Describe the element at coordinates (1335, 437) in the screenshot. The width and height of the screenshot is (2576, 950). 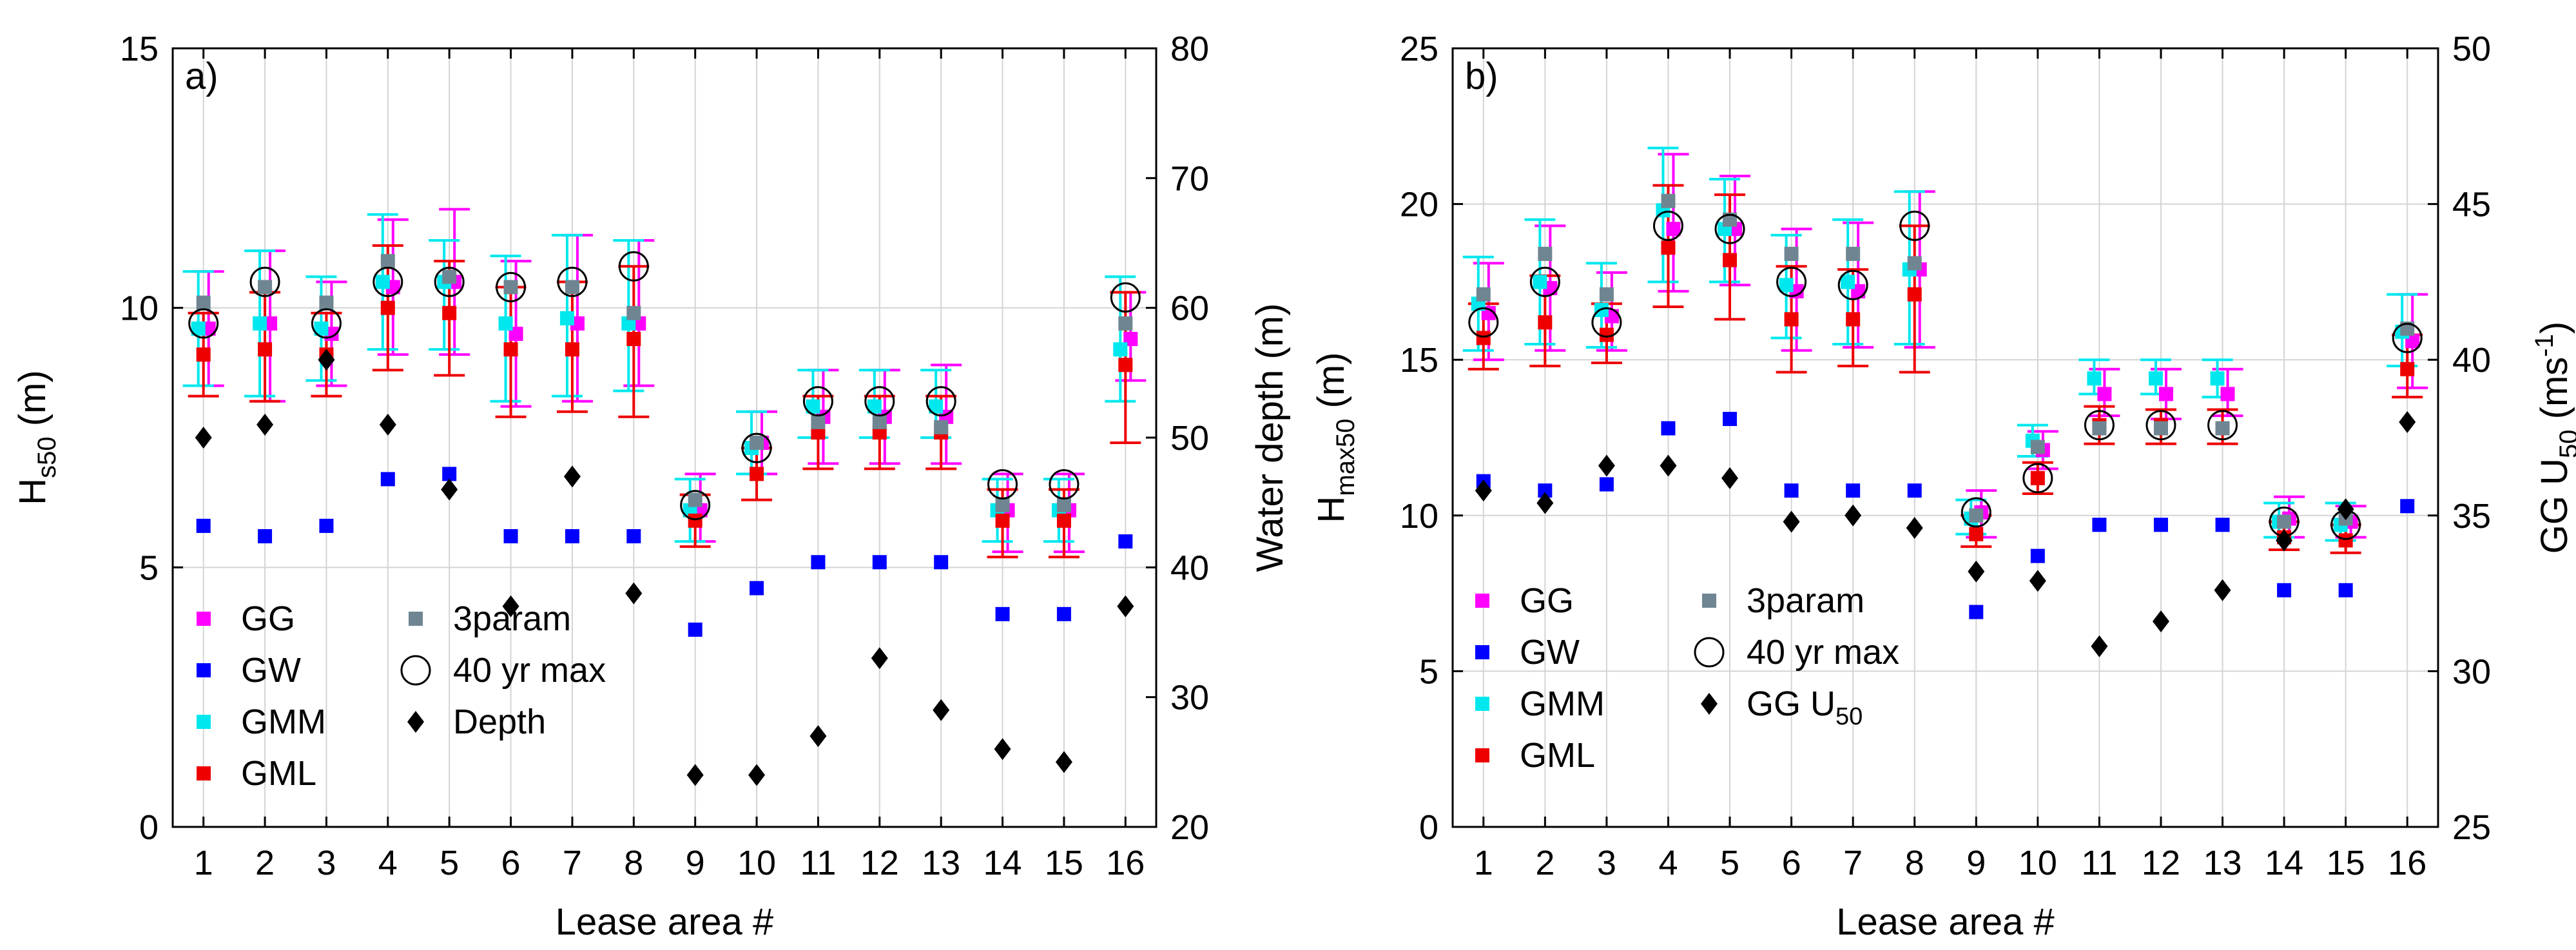
I see `y-left-axis-title: Hmax50 (m)` at that location.